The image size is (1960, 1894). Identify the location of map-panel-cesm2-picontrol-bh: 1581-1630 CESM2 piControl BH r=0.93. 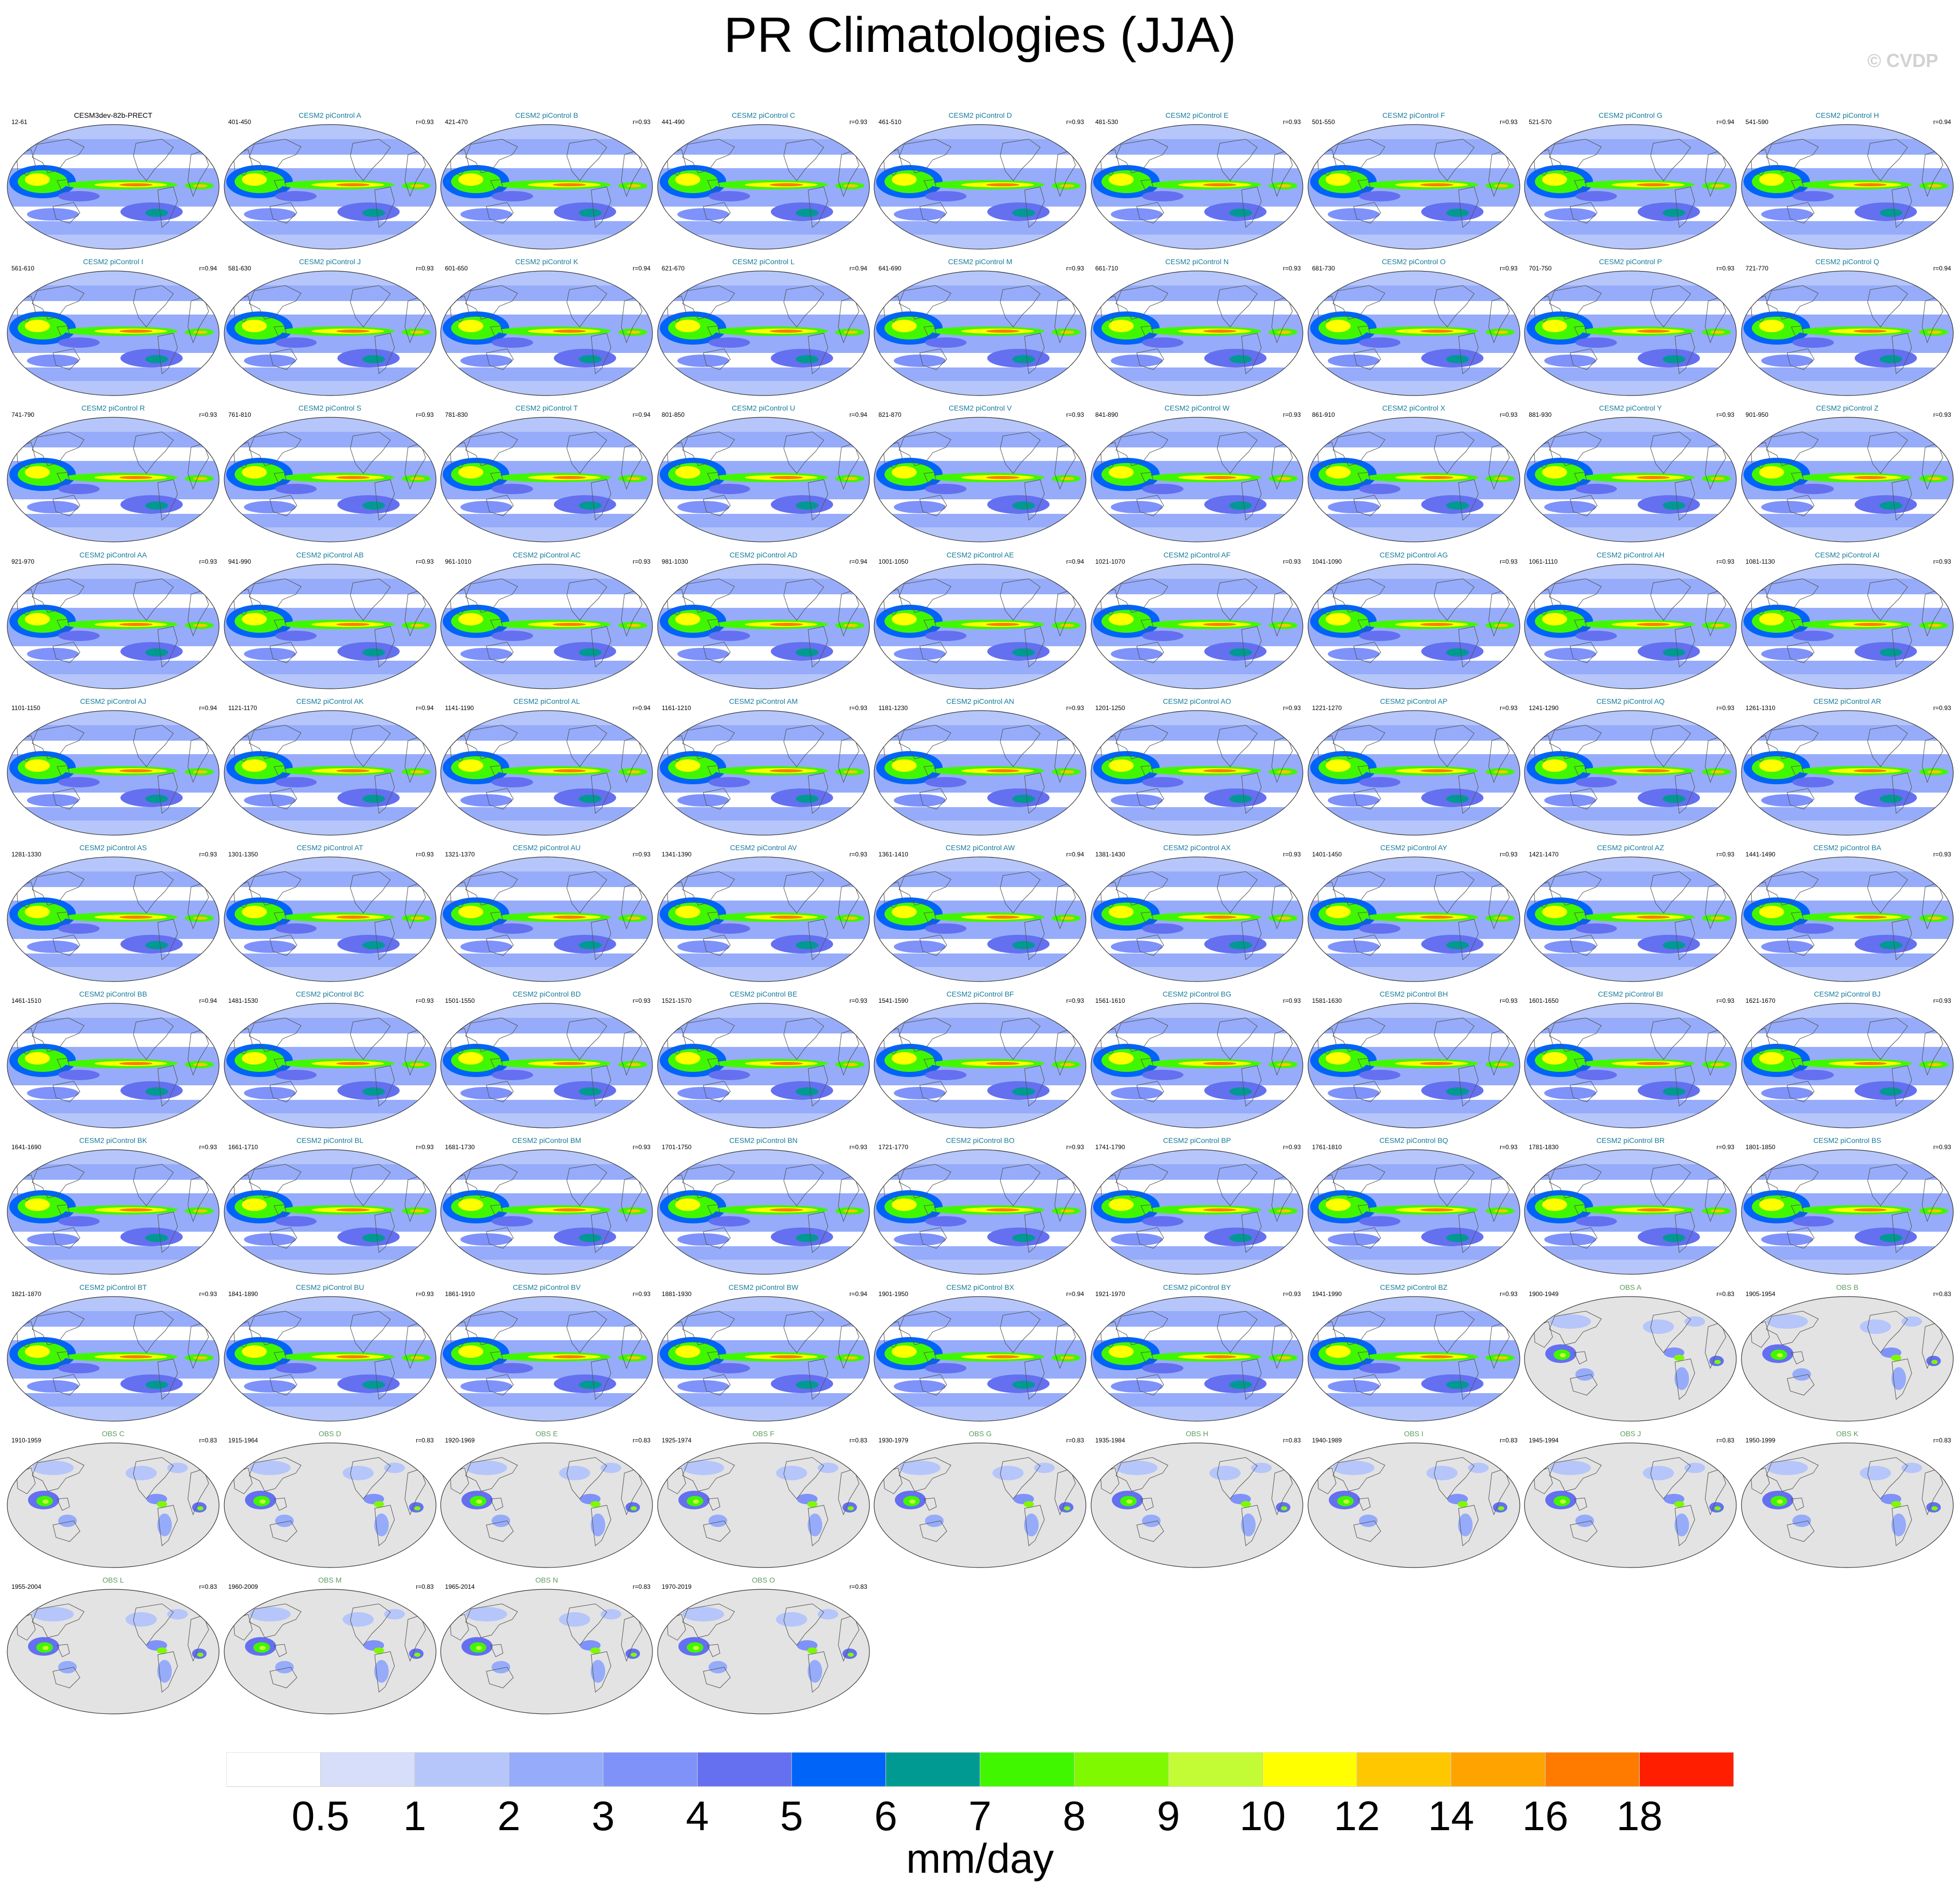
(1414, 1059).